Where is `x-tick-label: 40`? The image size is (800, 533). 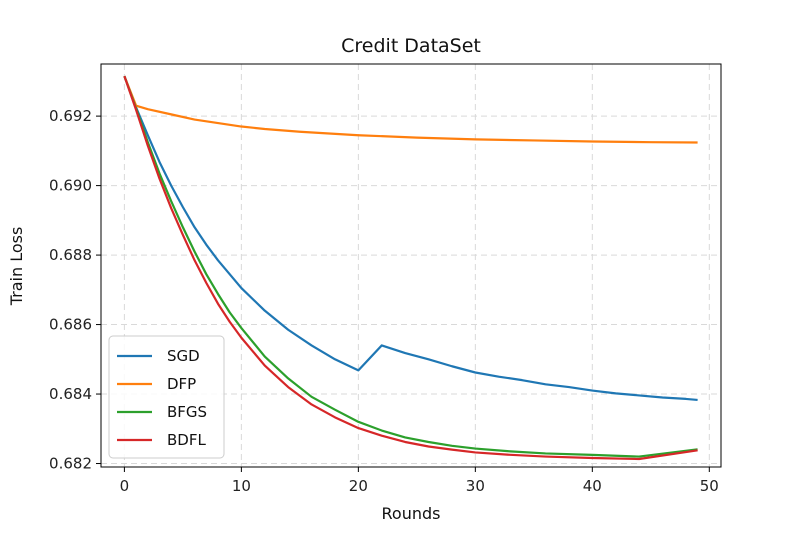 x-tick-label: 40 is located at coordinates (592, 486).